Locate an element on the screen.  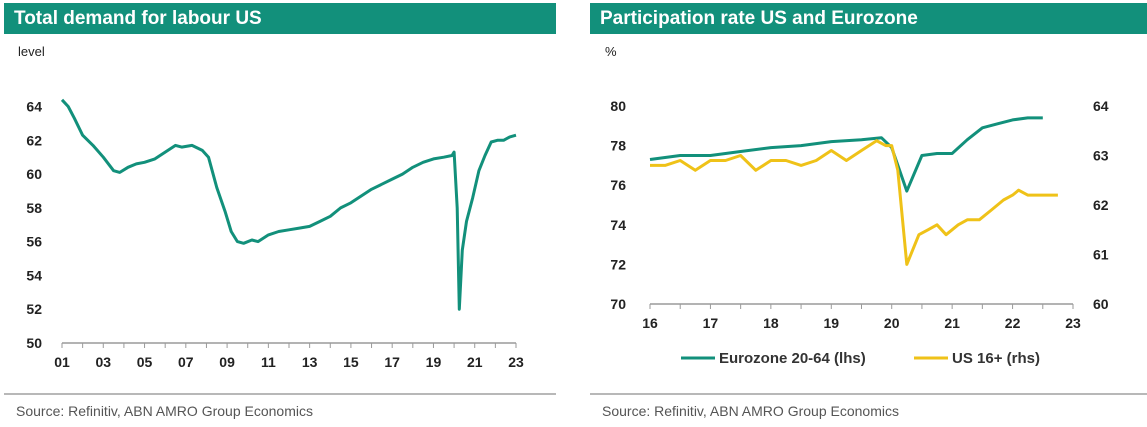
y-tick-label: 62 is located at coordinates (34, 140).